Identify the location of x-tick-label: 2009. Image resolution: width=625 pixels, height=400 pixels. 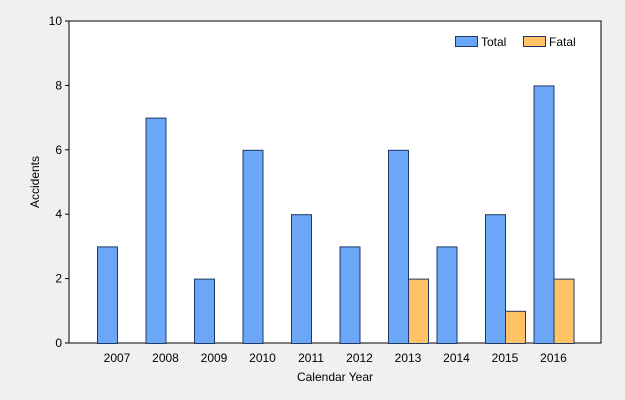
(214, 358).